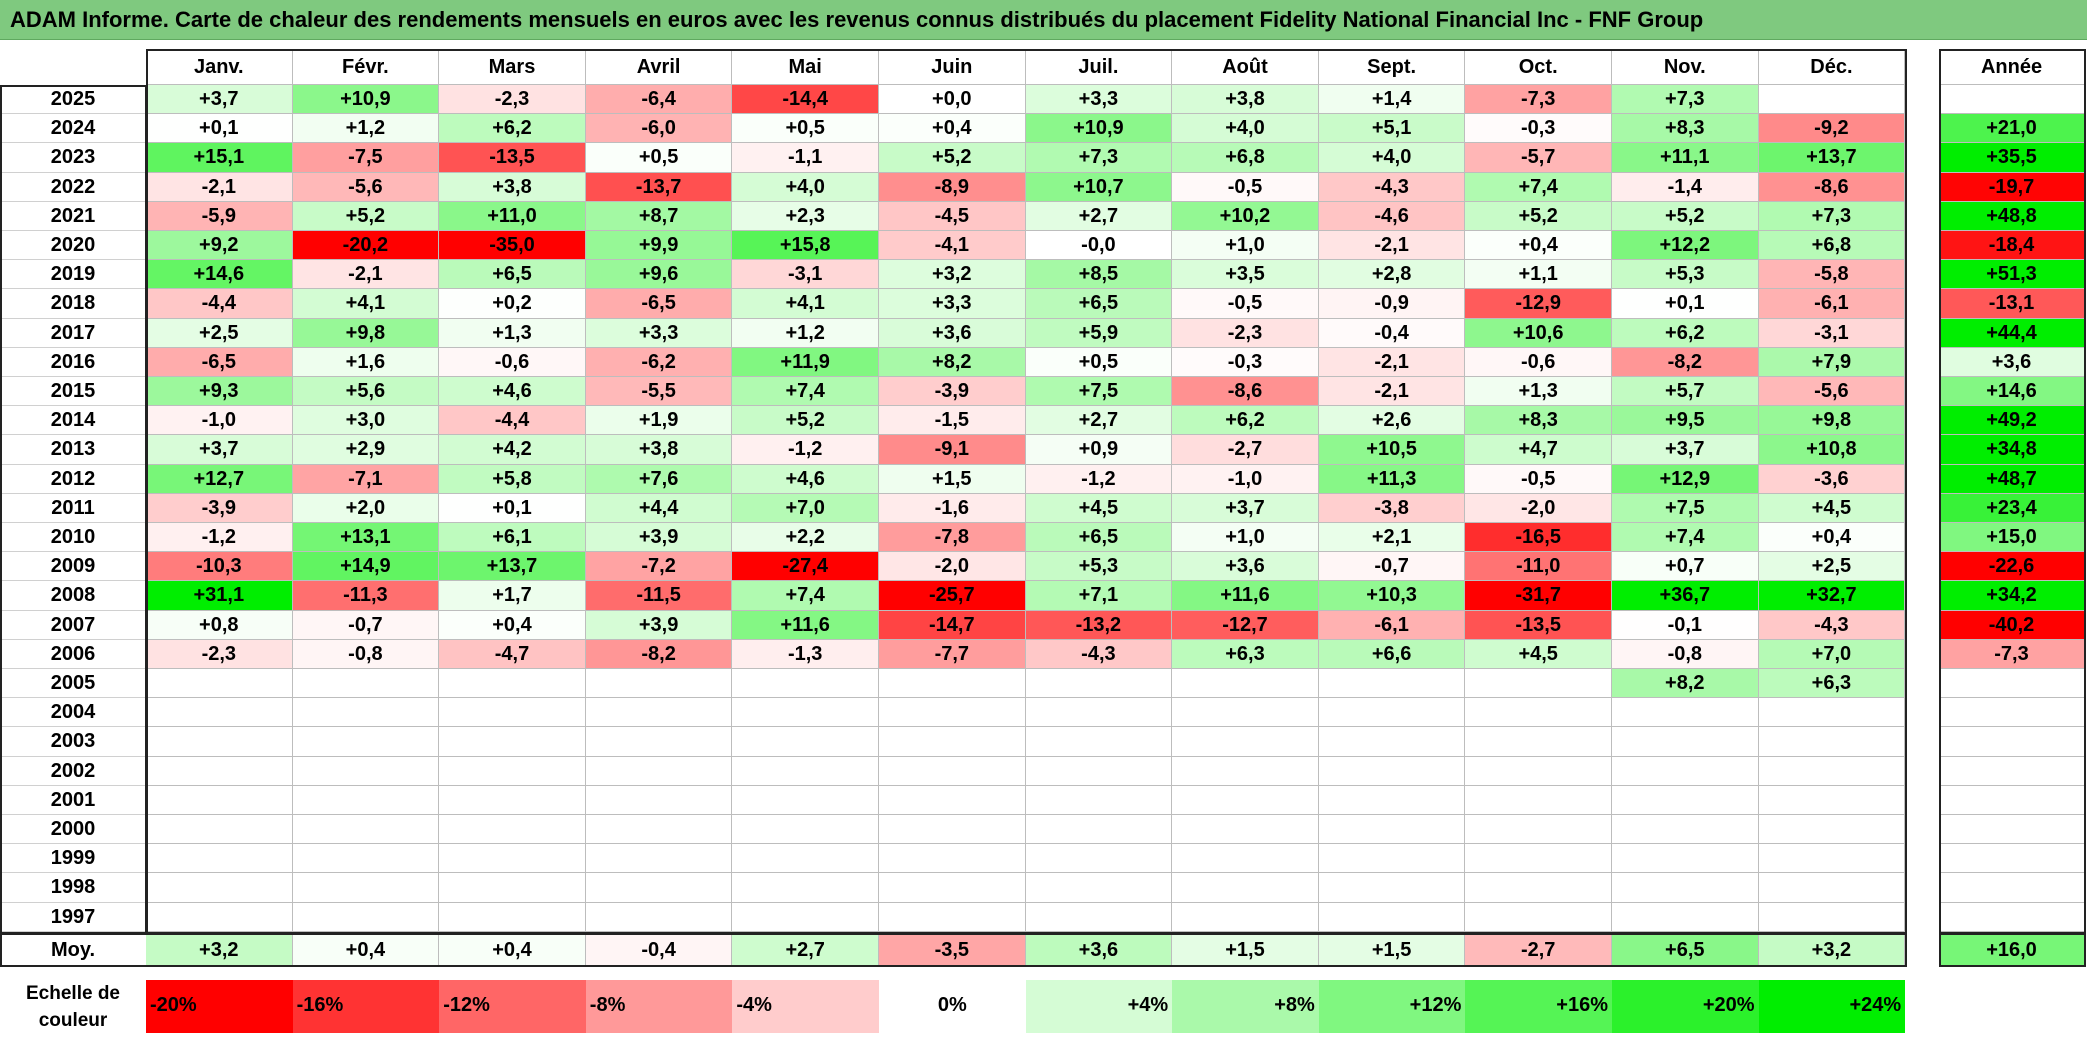  I want to click on year-label: 2017, so click(73, 333).